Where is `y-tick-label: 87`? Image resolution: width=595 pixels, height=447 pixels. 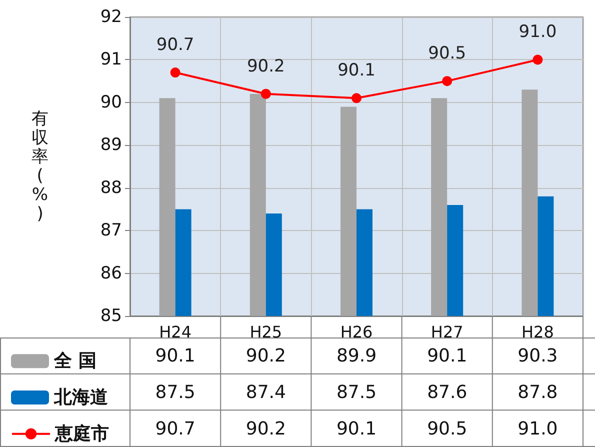 y-tick-label: 87 is located at coordinates (111, 230).